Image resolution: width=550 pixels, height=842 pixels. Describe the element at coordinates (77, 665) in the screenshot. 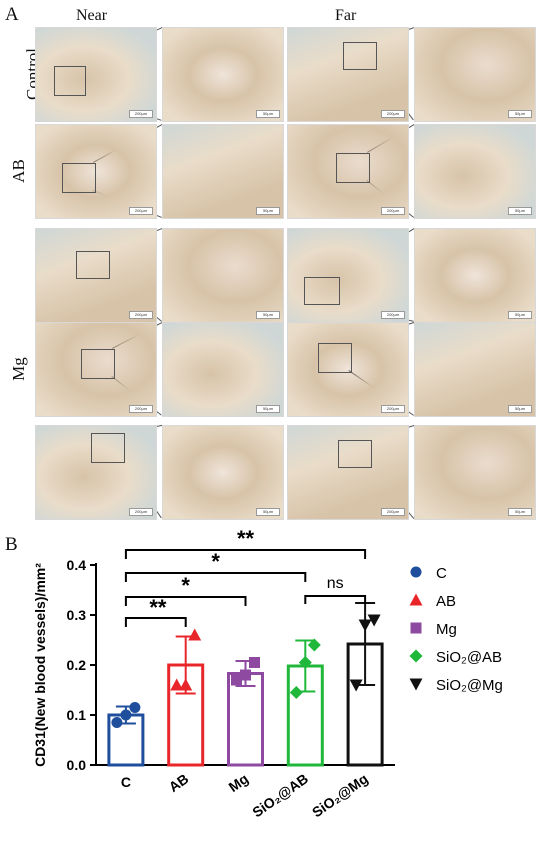

I see `y-tick-label: 0.2` at that location.